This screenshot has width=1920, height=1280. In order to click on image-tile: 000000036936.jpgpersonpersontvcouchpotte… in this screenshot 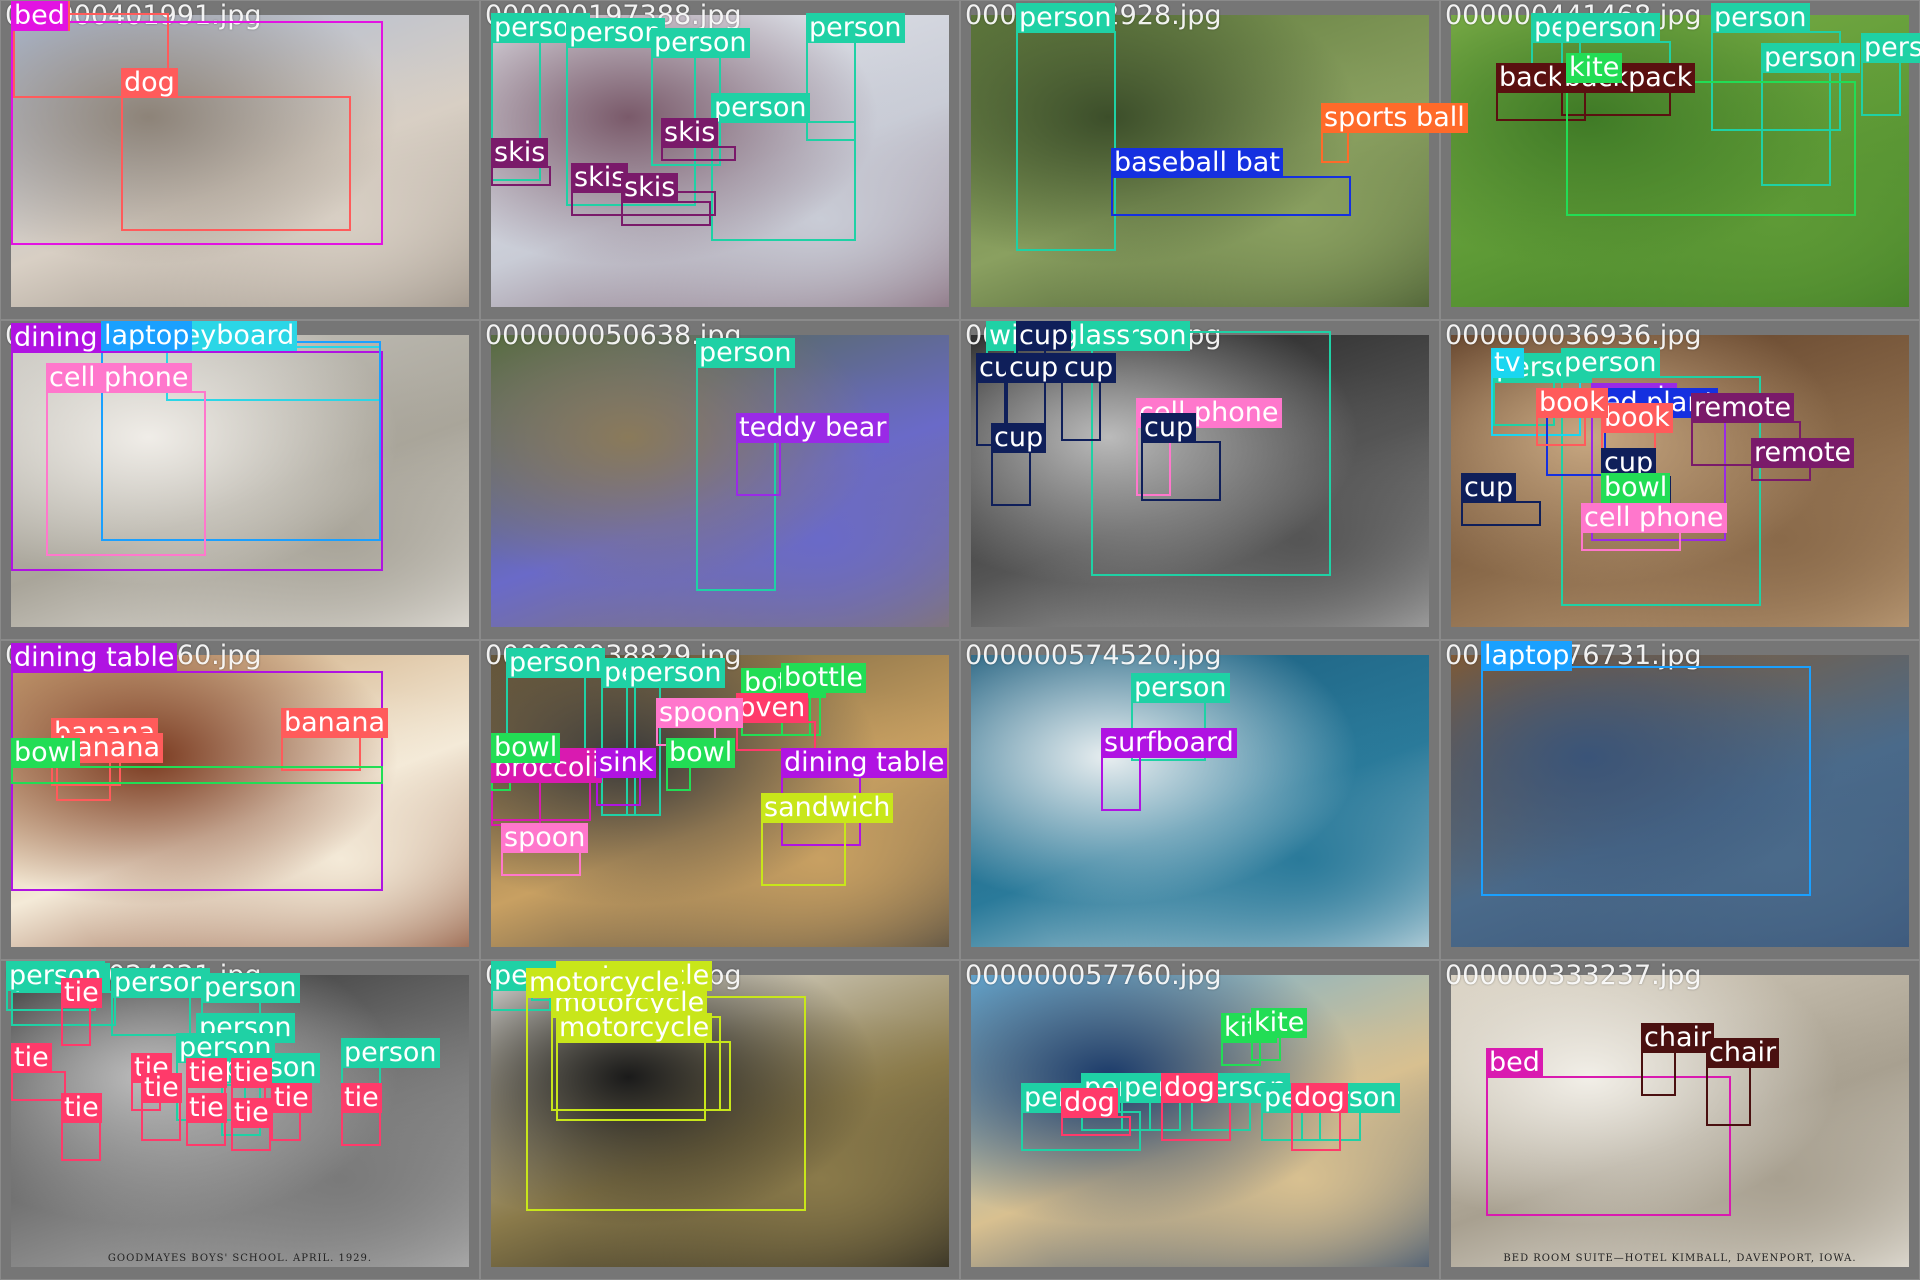, I will do `click(1680, 480)`.